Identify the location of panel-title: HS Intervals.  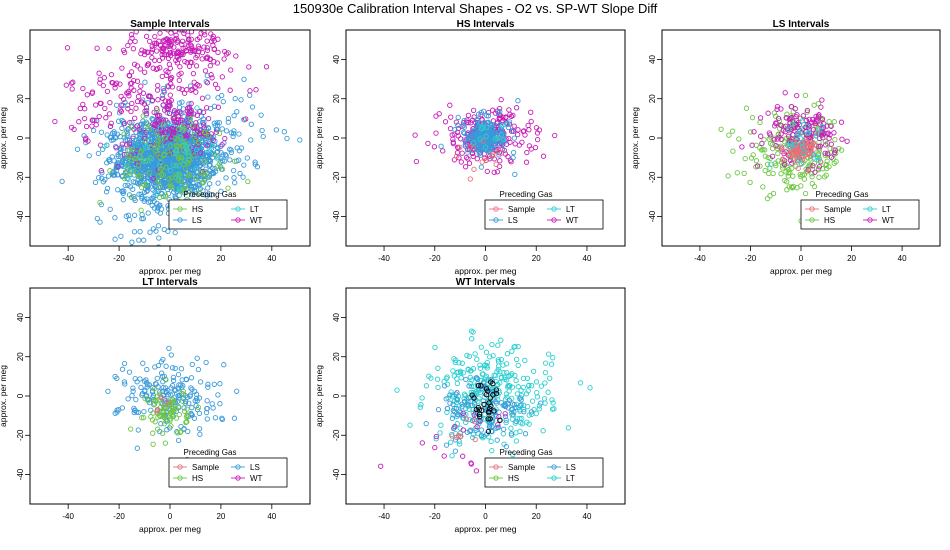
(486, 24).